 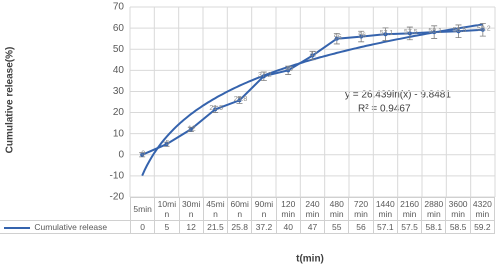 What do you see at coordinates (142, 227) in the screenshot?
I see `value-cell: 0` at bounding box center [142, 227].